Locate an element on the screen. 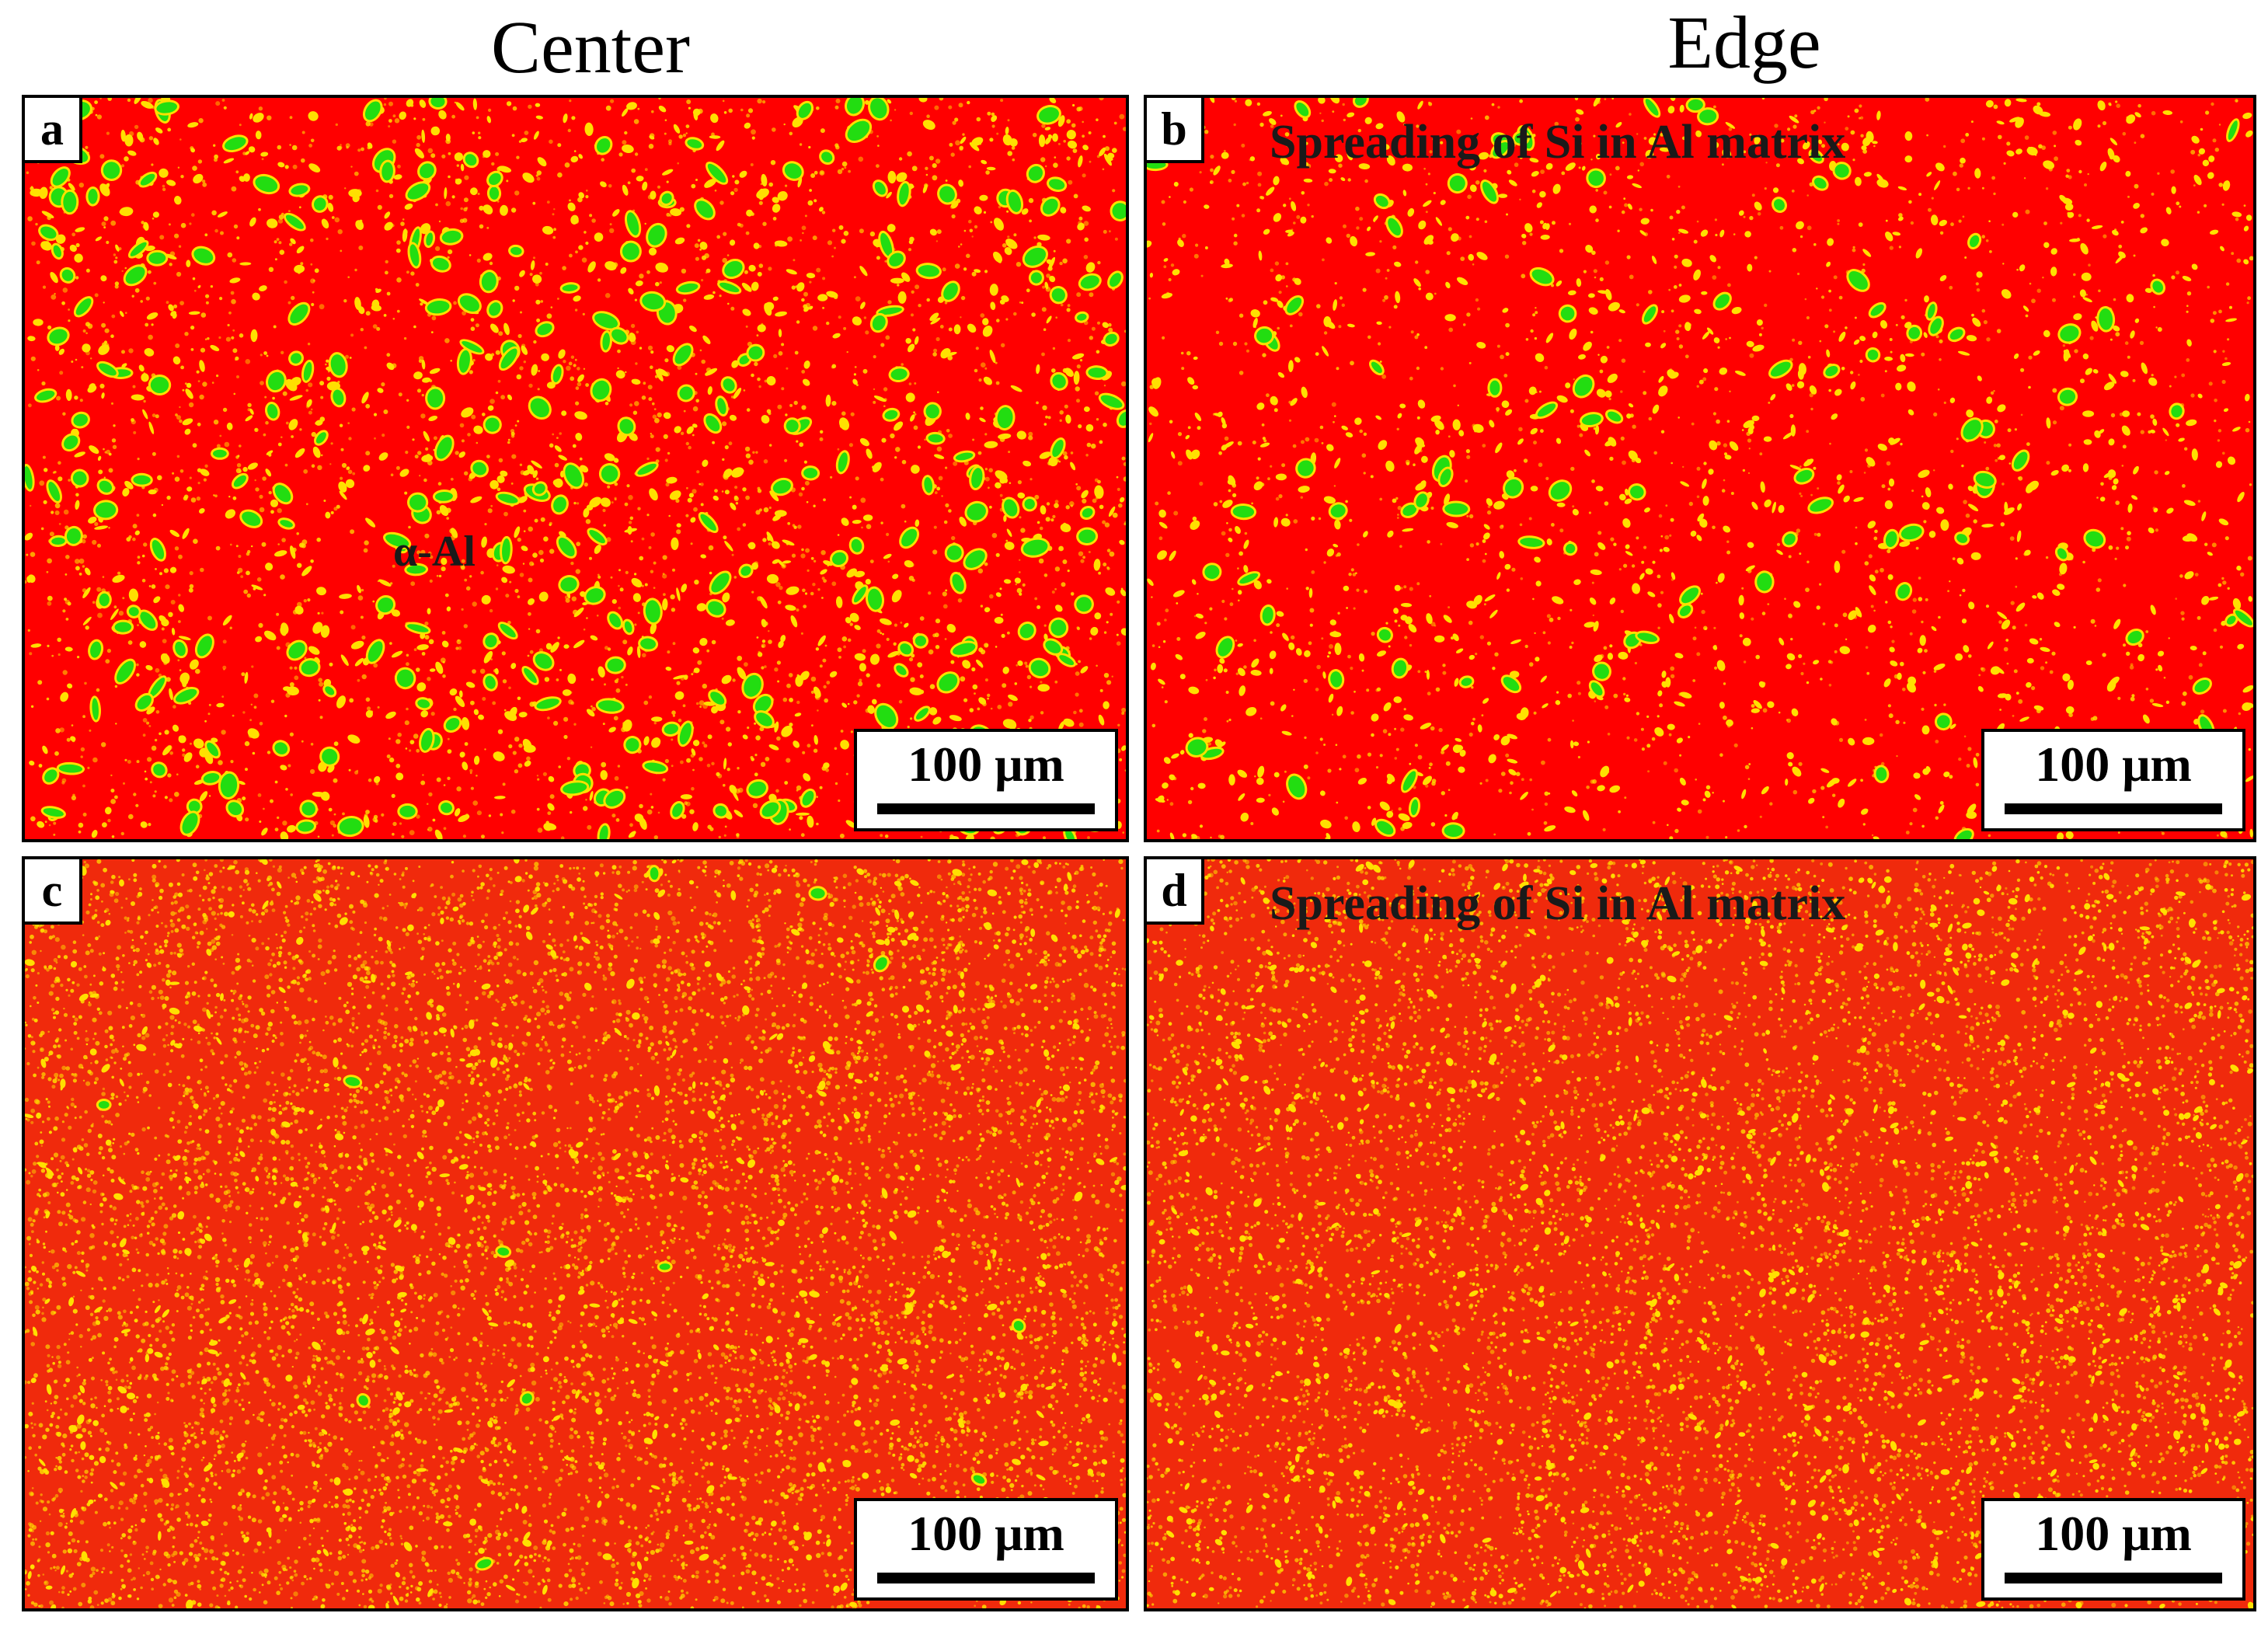 This screenshot has height=1627, width=2268. scale-bar-line-a is located at coordinates (986, 808).